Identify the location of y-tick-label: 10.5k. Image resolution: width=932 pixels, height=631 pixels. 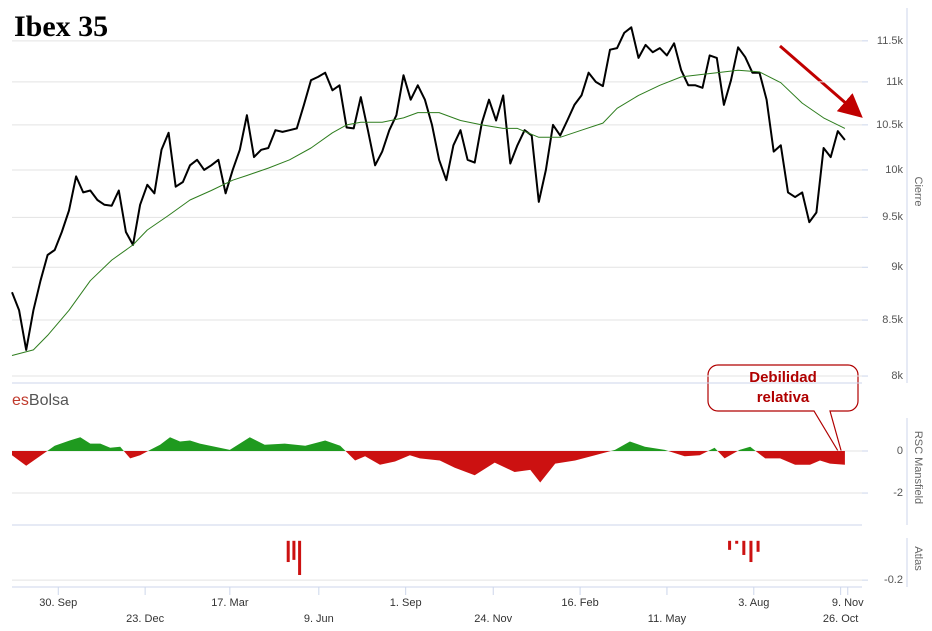
(889, 125).